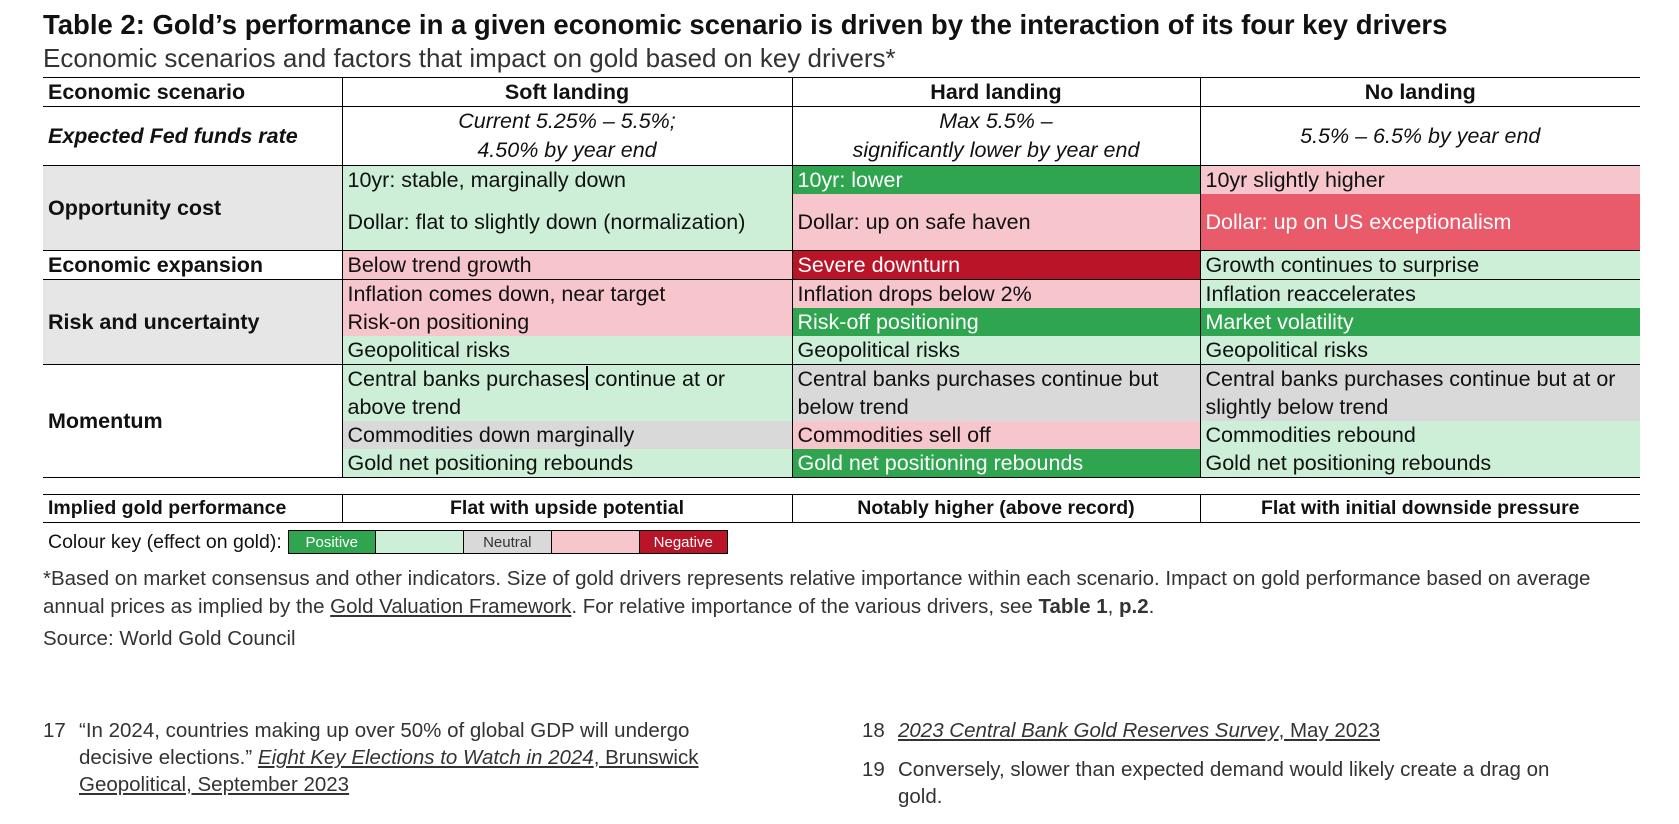  Describe the element at coordinates (995, 293) in the screenshot. I see `risk-hard-inflation: Inflation drops below 2%` at that location.